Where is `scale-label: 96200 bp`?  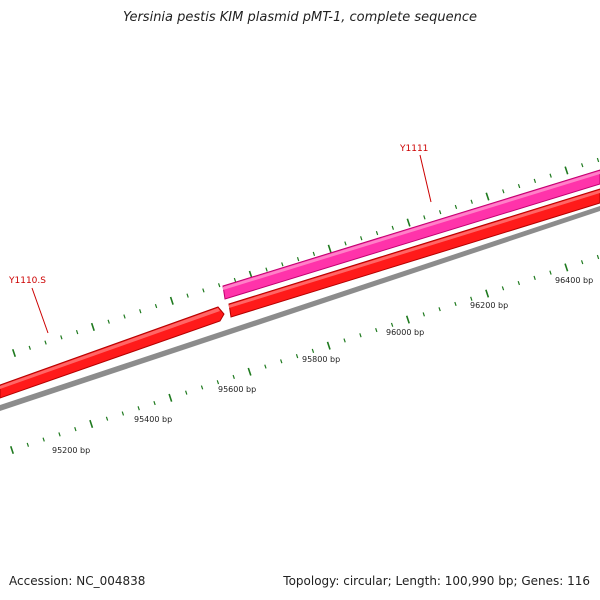 scale-label: 96200 bp is located at coordinates (489, 305).